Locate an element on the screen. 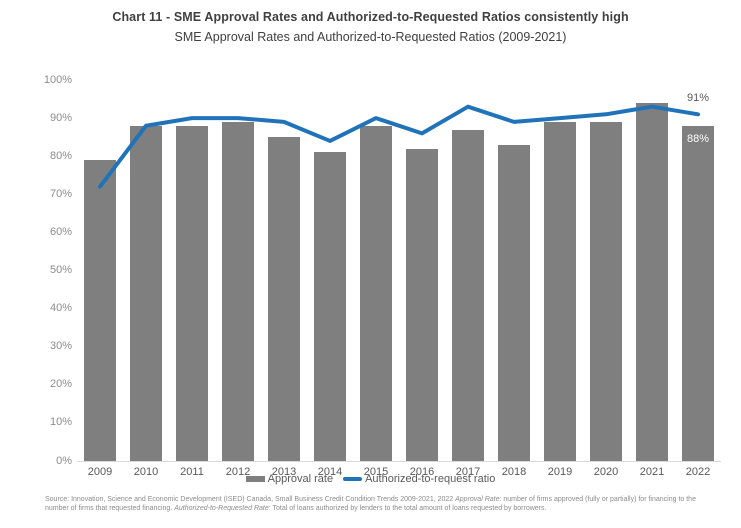  bar-2018 is located at coordinates (514, 302).